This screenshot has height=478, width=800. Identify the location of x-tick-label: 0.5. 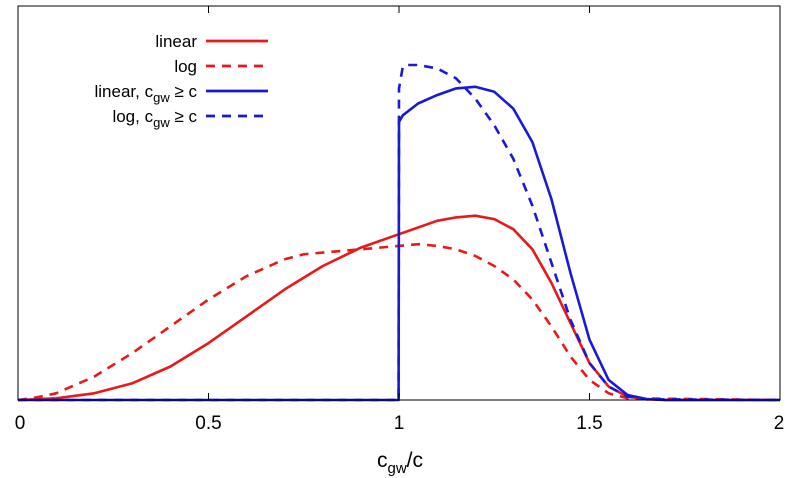
(208, 423).